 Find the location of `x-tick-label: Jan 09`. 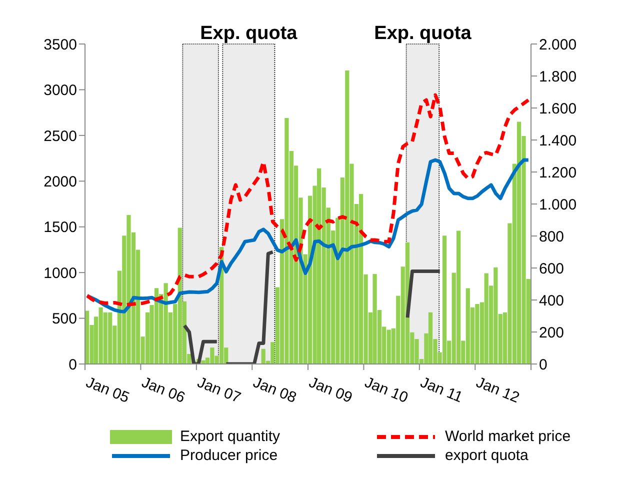

x-tick-label: Jan 09 is located at coordinates (330, 390).